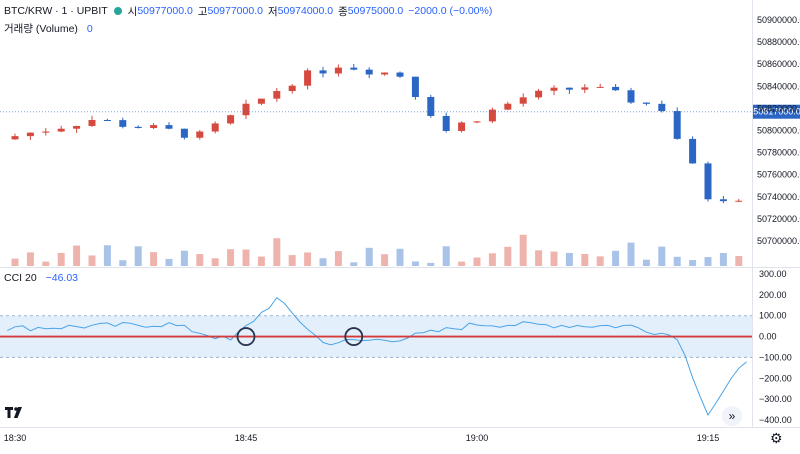 This screenshot has width=800, height=454. Describe the element at coordinates (165, 11) in the screenshot. I see `open-value: 50977000.0` at that location.